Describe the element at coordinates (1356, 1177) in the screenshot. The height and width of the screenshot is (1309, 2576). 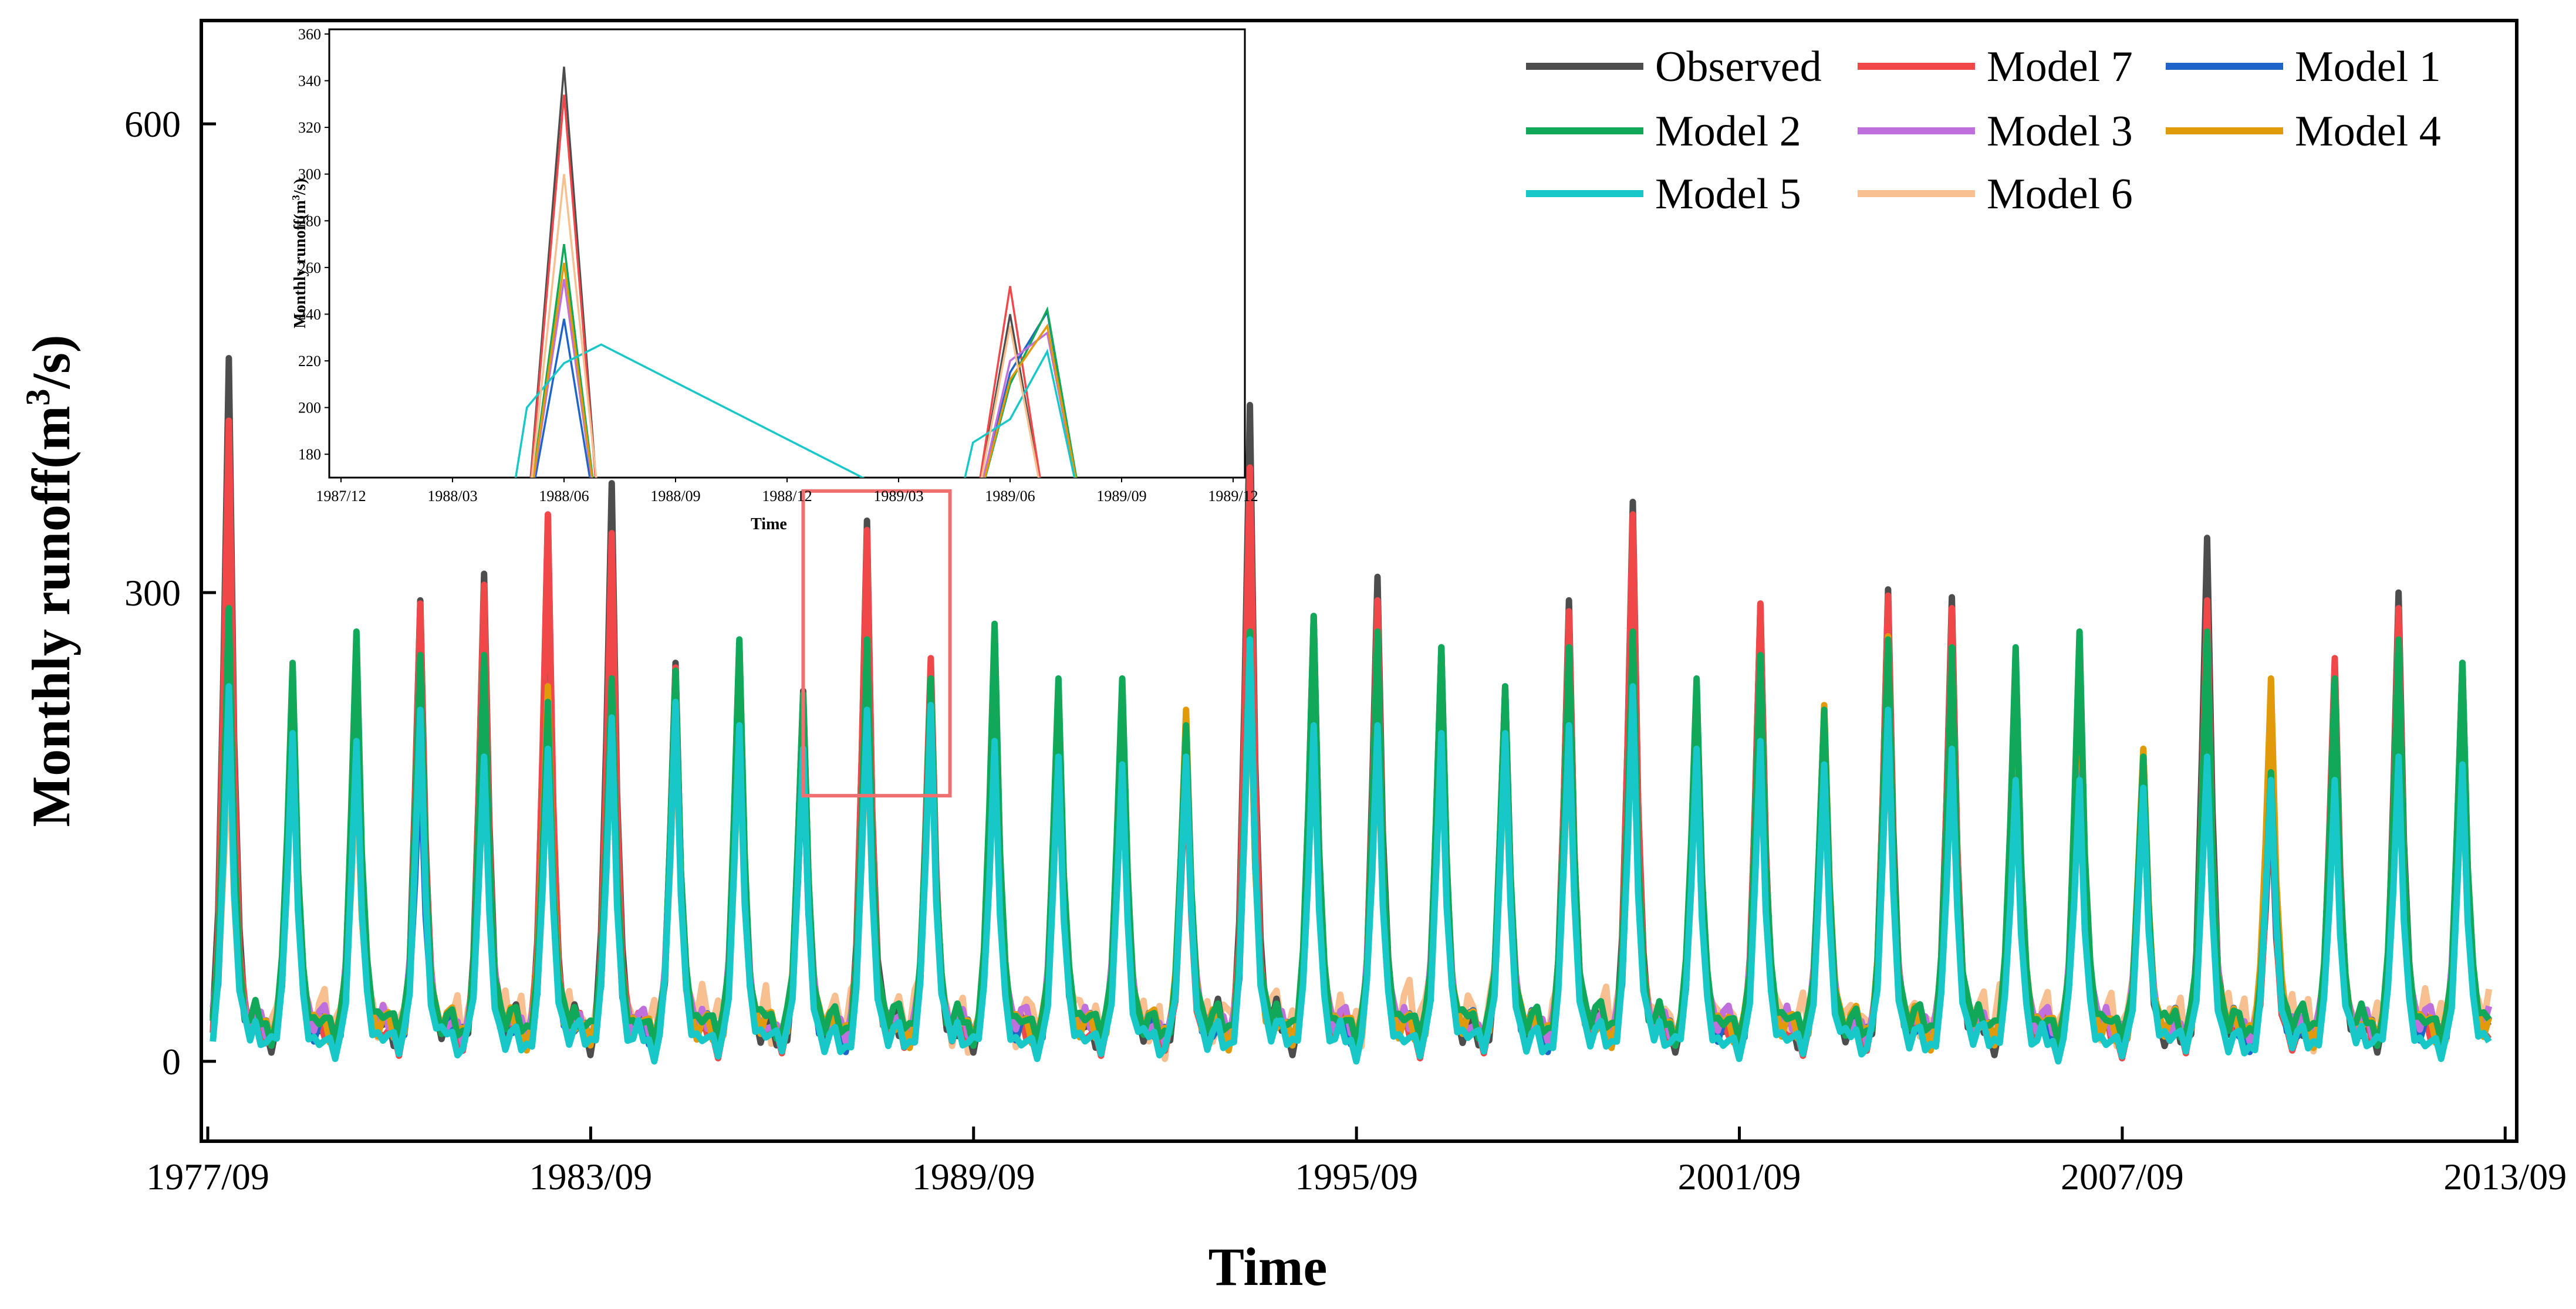
I see `main-x-tick-label: 1995/09` at that location.